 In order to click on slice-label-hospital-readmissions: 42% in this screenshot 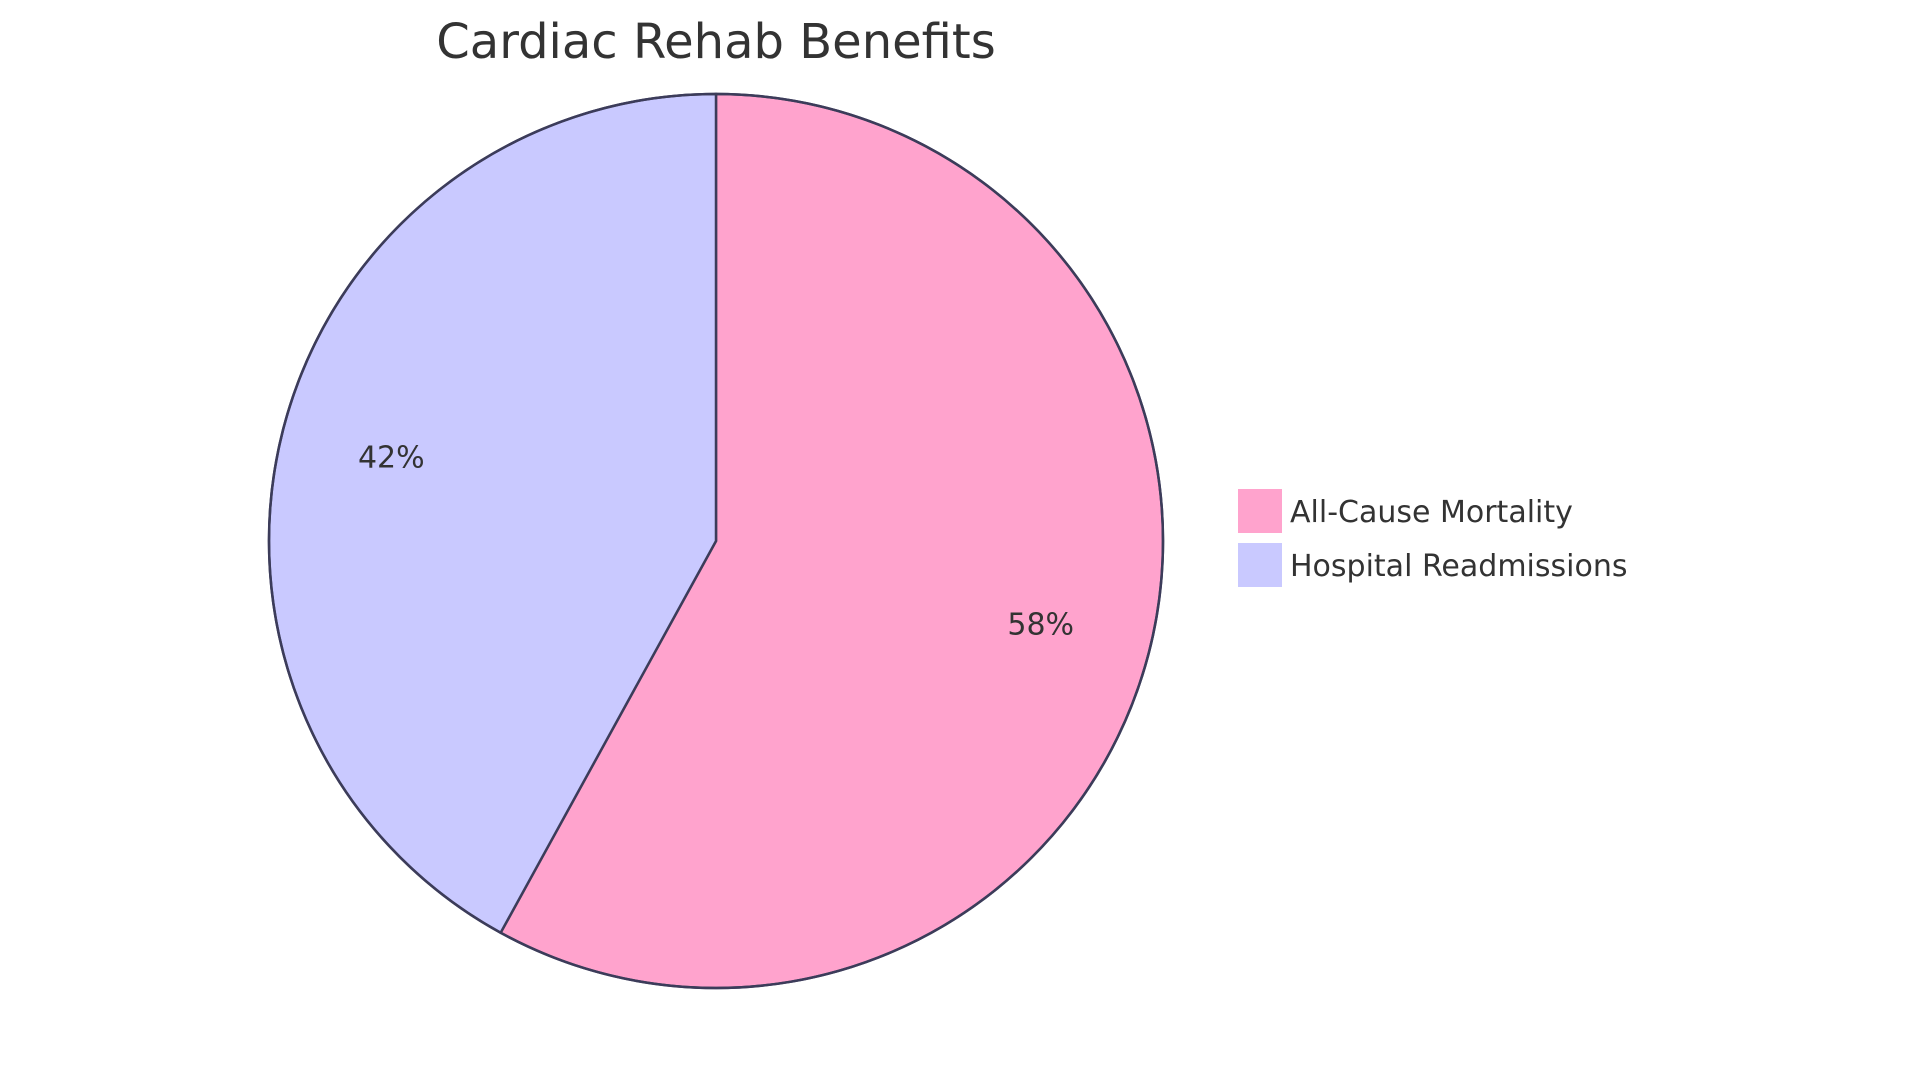, I will do `click(391, 458)`.